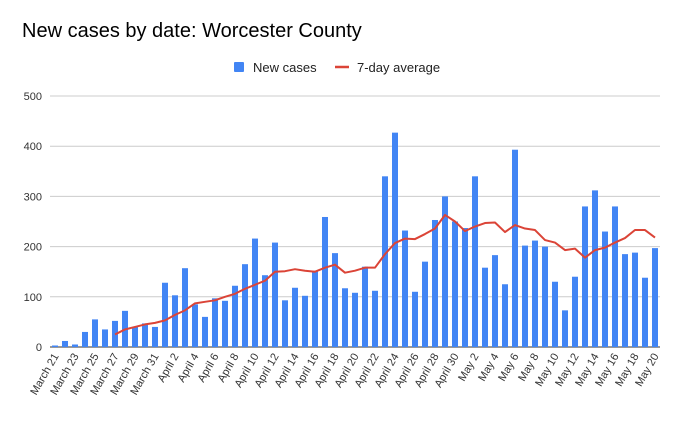 The image size is (682, 422). Describe the element at coordinates (33, 222) in the screenshot. I see `y-axis-ticks: 0 100 200 300 400 500` at that location.